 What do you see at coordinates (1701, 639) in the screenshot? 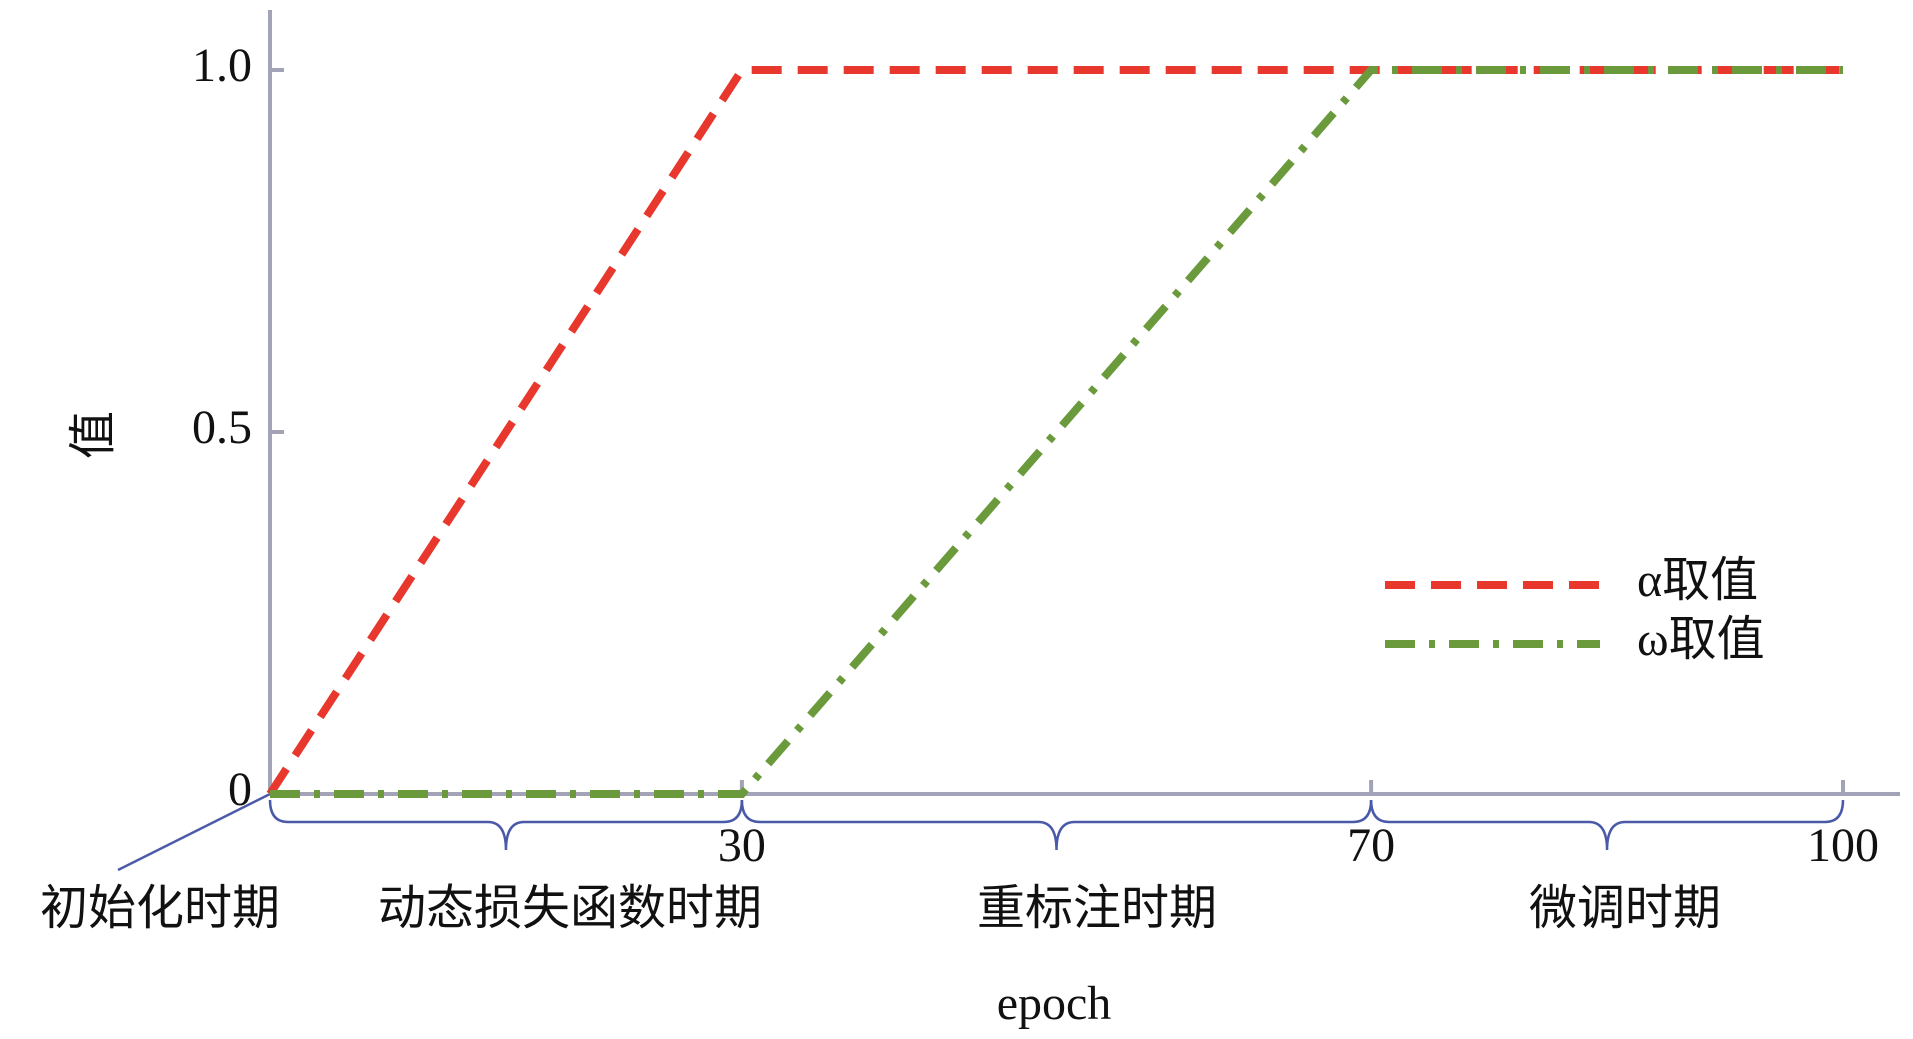
I see `legend-label: ω取值` at bounding box center [1701, 639].